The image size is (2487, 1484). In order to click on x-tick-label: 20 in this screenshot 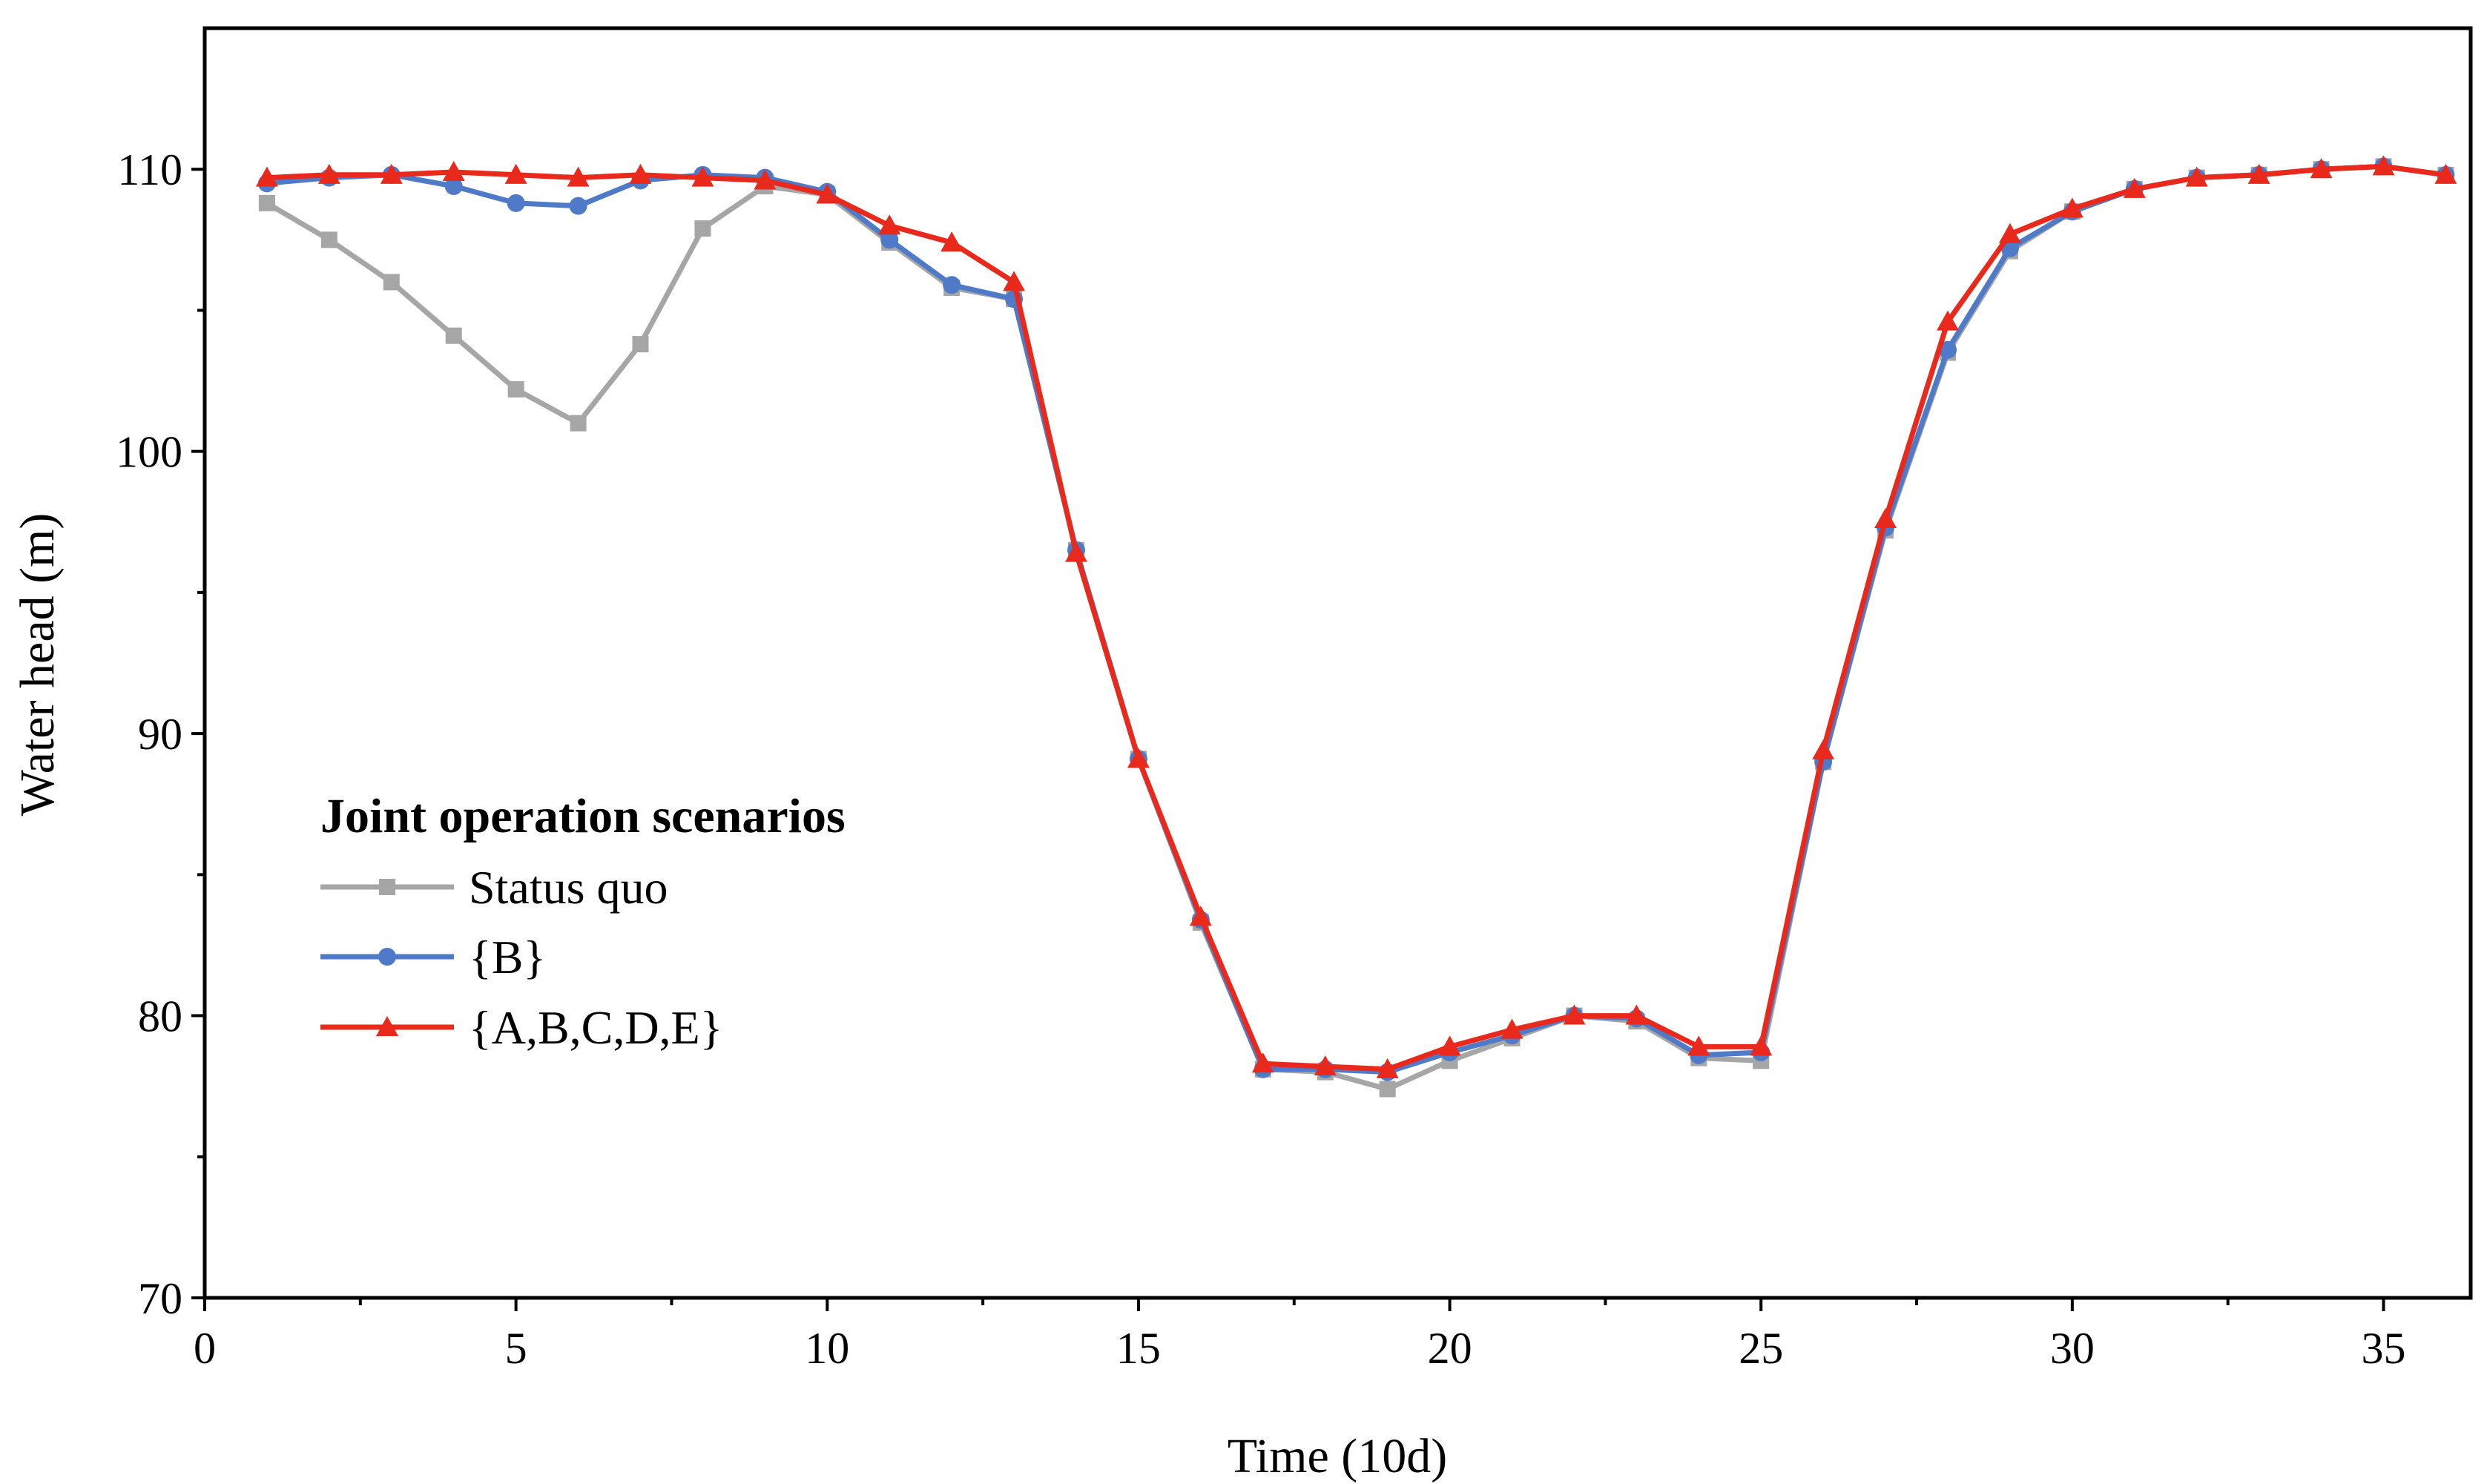, I will do `click(1450, 1349)`.